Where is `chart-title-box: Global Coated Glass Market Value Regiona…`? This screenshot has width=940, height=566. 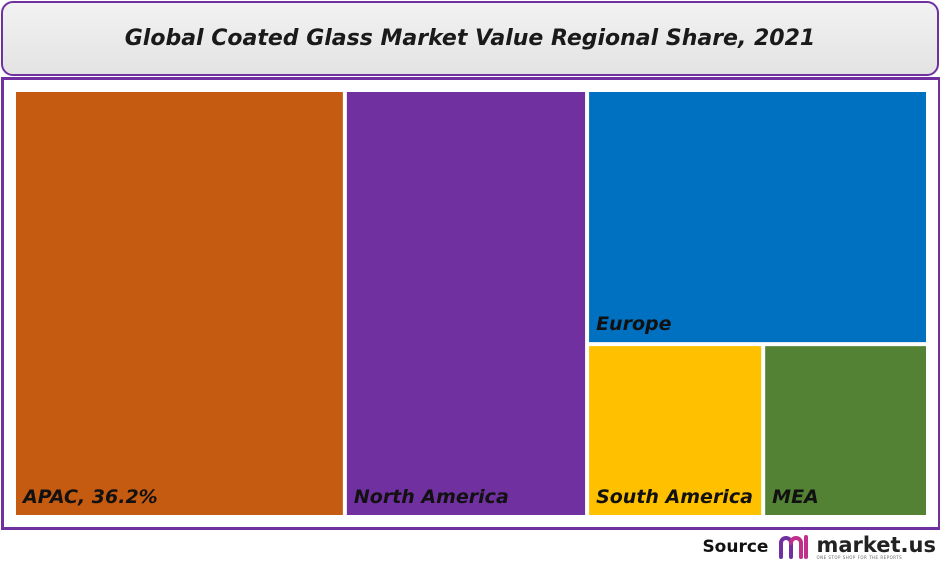 chart-title-box: Global Coated Glass Market Value Regiona… is located at coordinates (470, 38).